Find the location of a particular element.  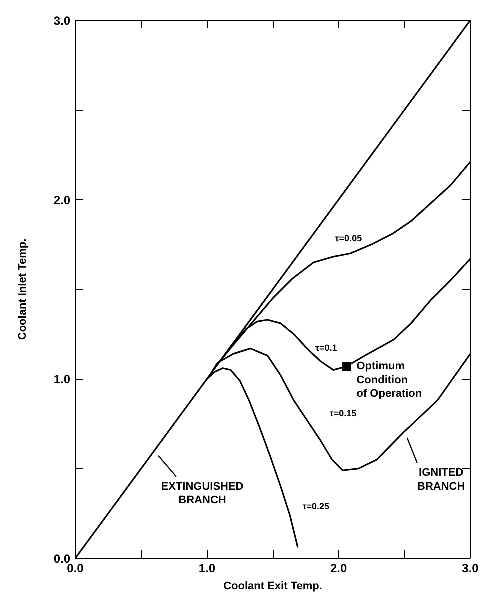

y-tick-label: 1.0 is located at coordinates (62, 379).